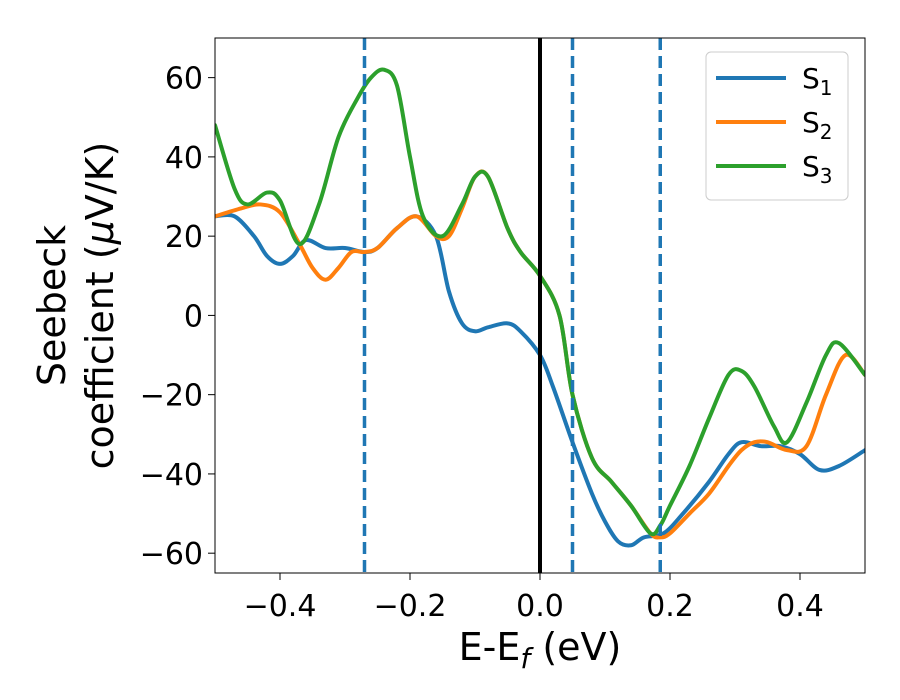 Image resolution: width=900 pixels, height=700 pixels. What do you see at coordinates (171, 396) in the screenshot?
I see `y-tick-label: −20` at bounding box center [171, 396].